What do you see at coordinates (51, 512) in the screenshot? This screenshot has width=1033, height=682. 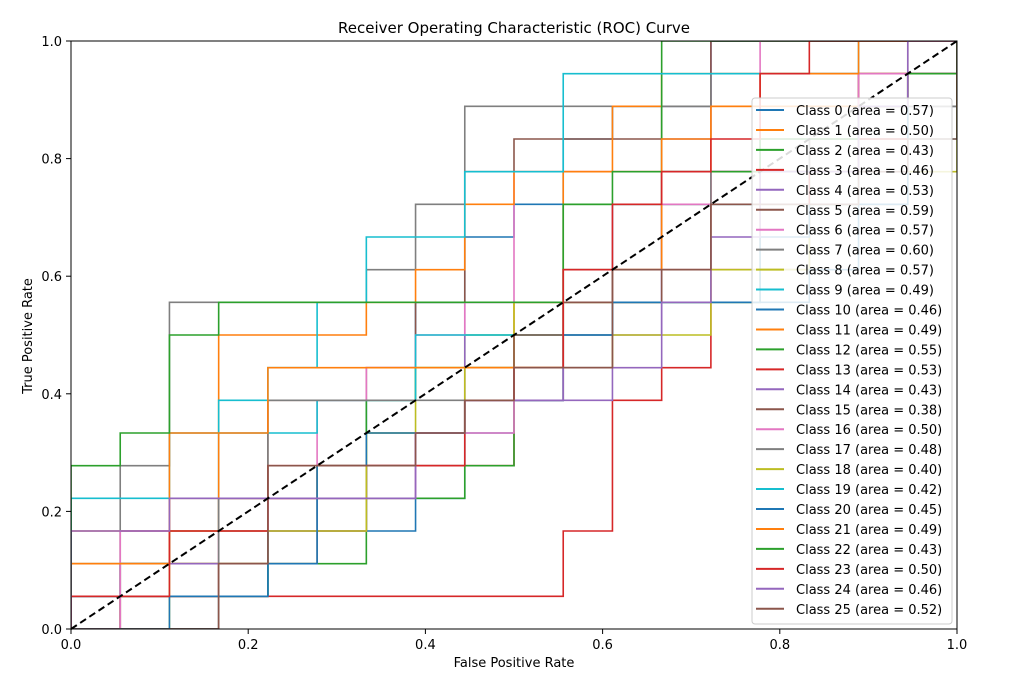 I see `y-tick-label: 0.2` at bounding box center [51, 512].